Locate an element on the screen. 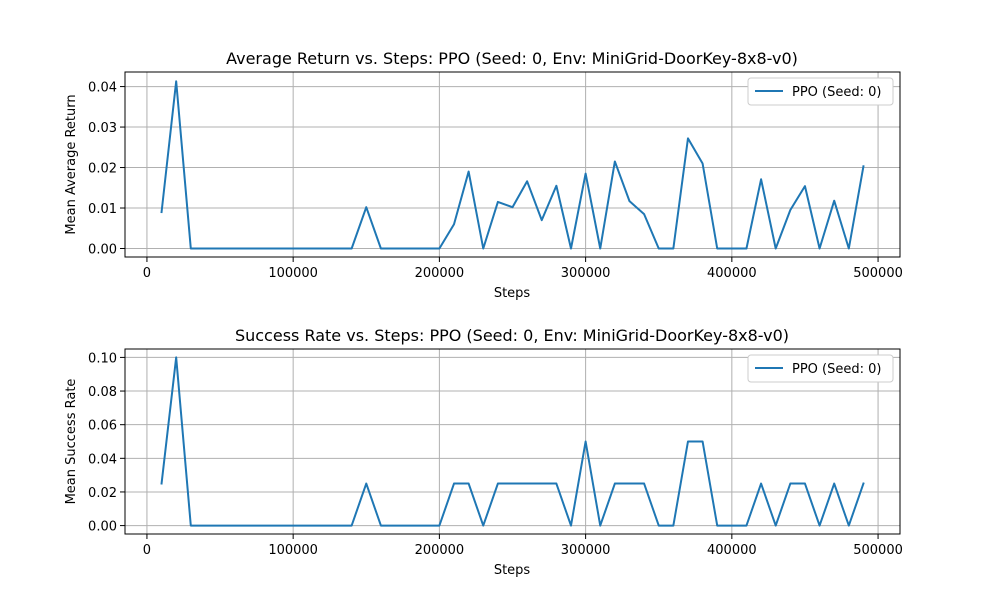 Image resolution: width=1000 pixels, height=600 pixels. return-plot-y-tick-label: 0.02 is located at coordinates (102, 169).